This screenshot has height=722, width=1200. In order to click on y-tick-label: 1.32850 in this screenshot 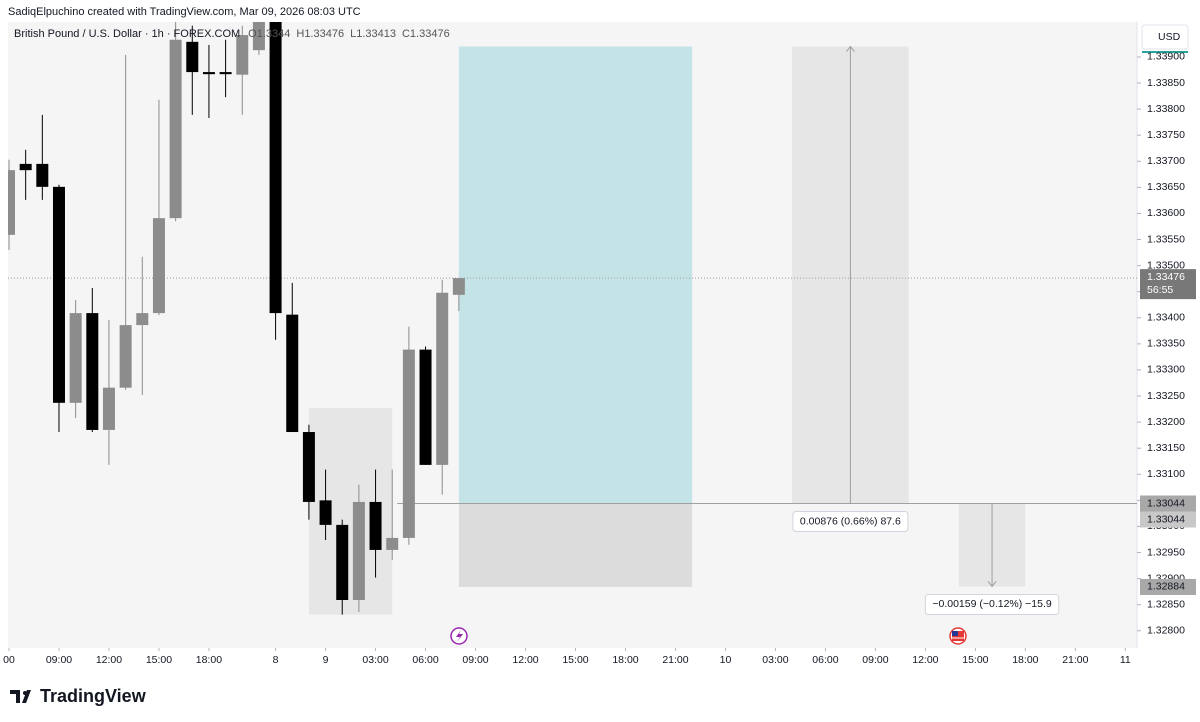, I will do `click(1166, 604)`.